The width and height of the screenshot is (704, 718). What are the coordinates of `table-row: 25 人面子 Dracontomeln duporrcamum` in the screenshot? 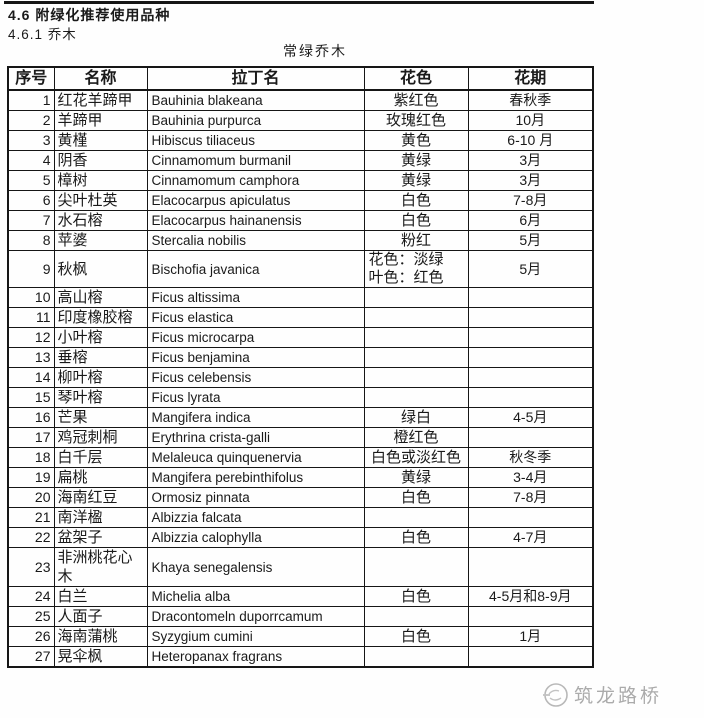 It's located at (300, 616).